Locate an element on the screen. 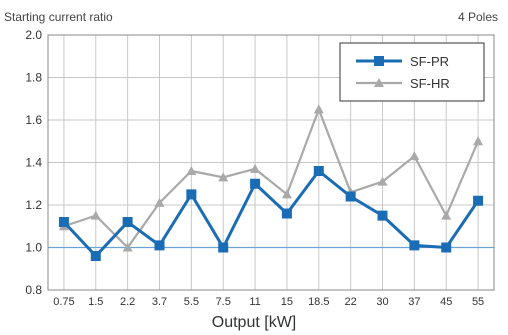  y-tick-label: 1.4 is located at coordinates (33, 163).